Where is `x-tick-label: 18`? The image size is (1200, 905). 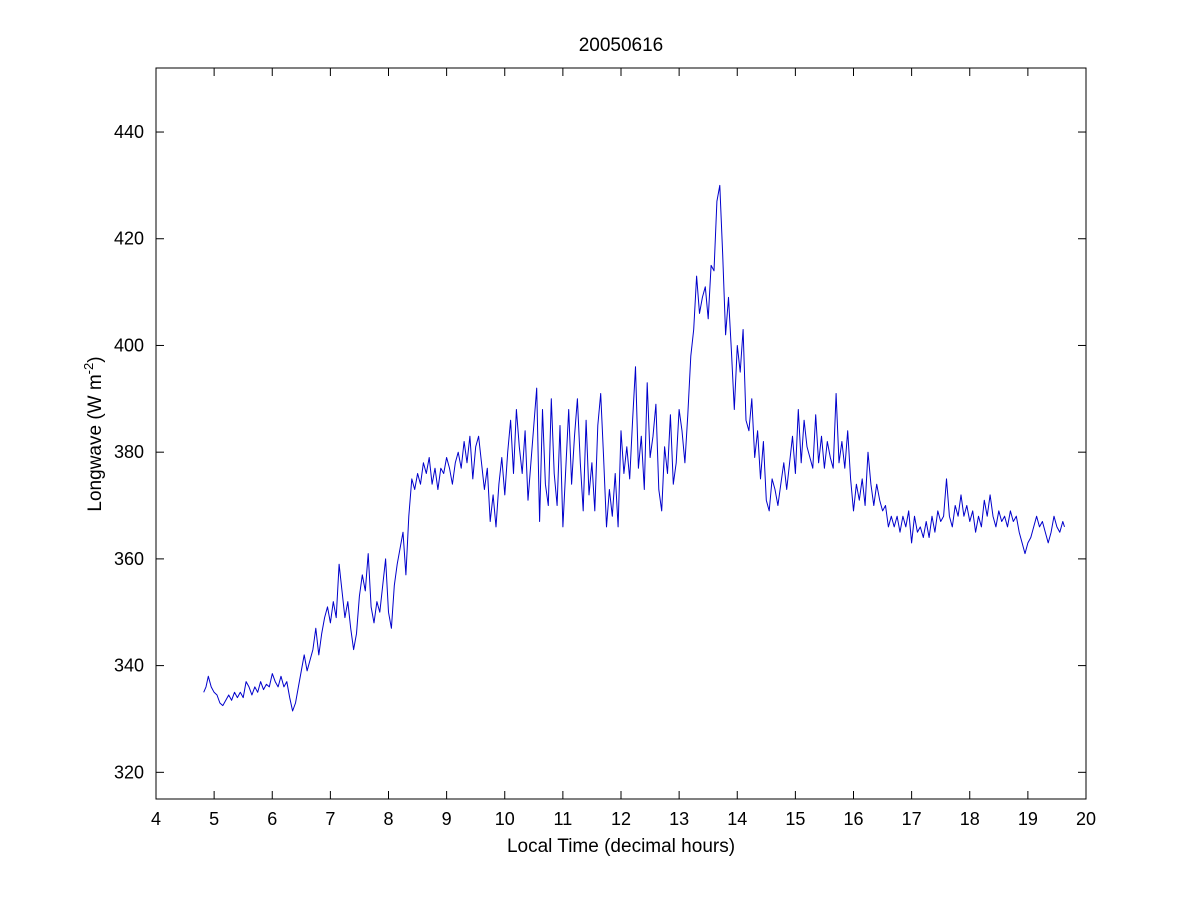
x-tick-label: 18 is located at coordinates (970, 819).